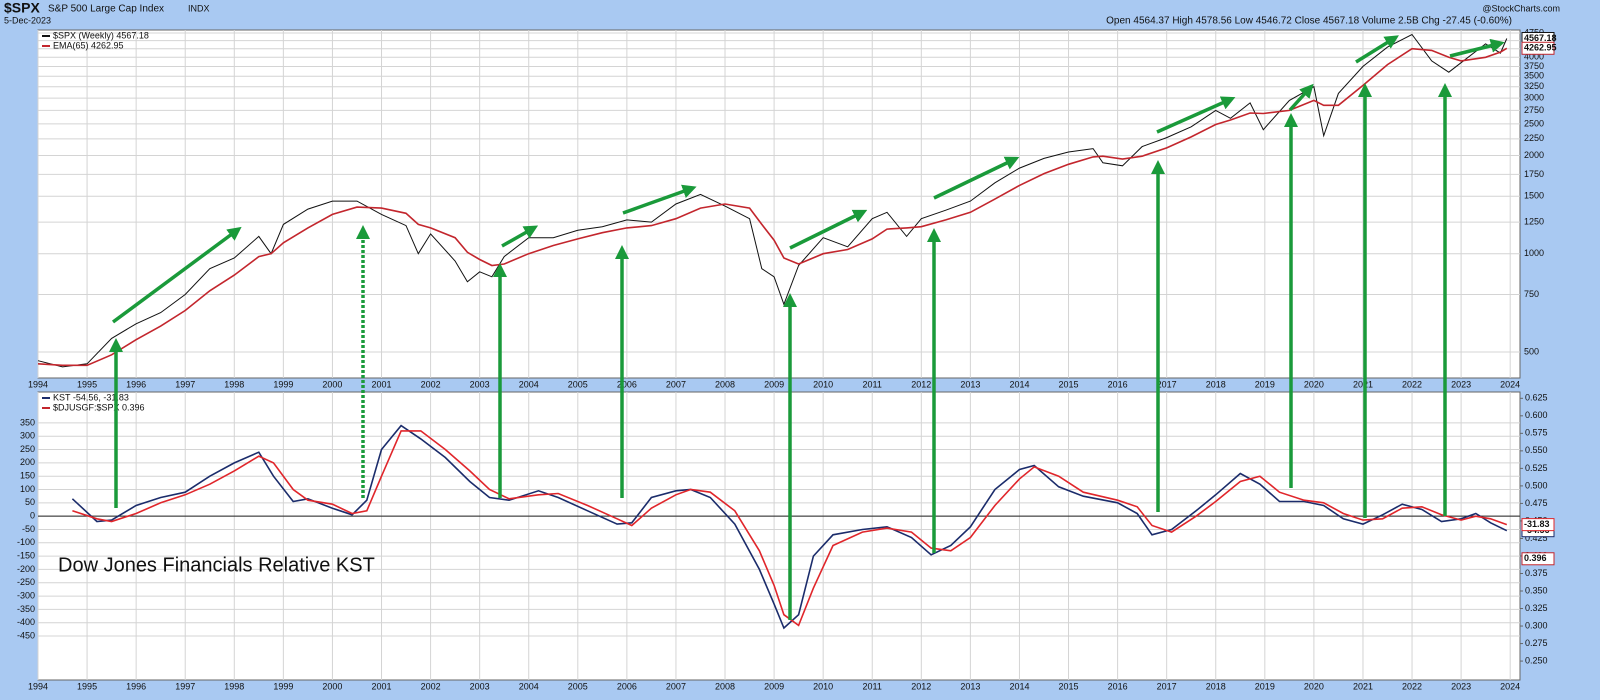 The width and height of the screenshot is (1600, 700). What do you see at coordinates (1019, 686) in the screenshot?
I see `x-tick-label: 2014` at bounding box center [1019, 686].